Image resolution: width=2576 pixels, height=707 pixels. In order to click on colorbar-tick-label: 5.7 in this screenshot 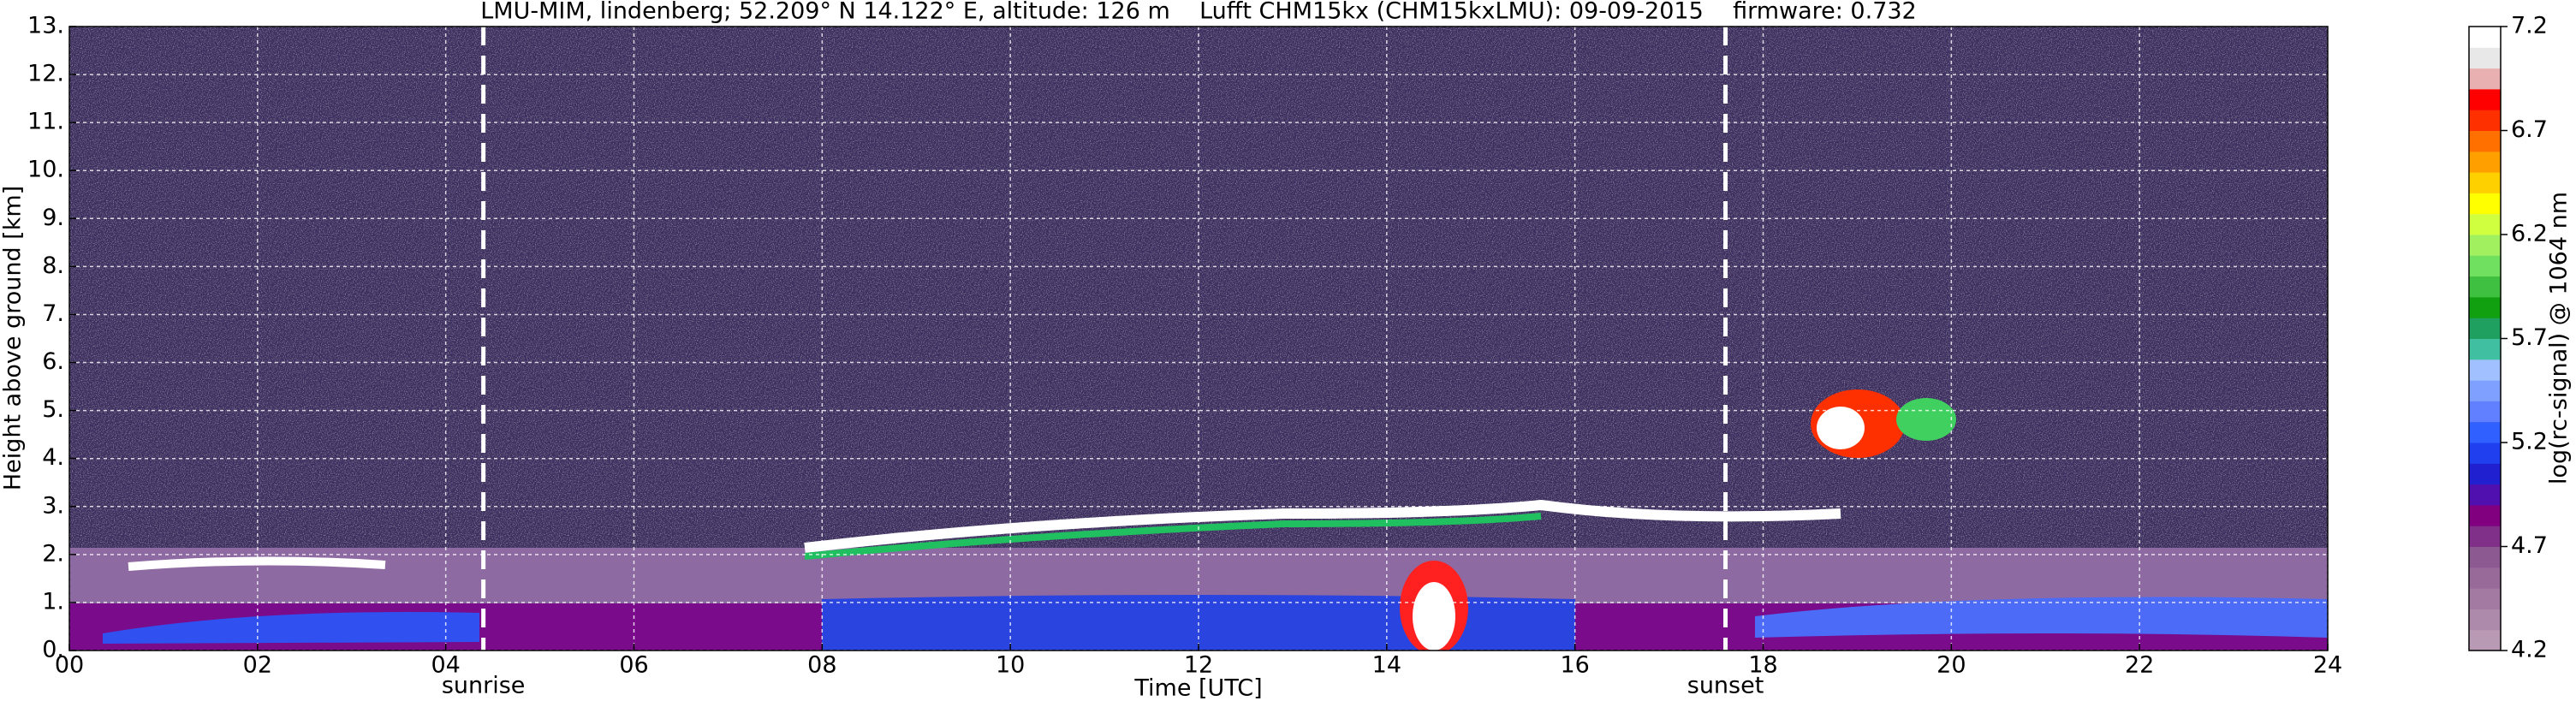, I will do `click(2530, 337)`.